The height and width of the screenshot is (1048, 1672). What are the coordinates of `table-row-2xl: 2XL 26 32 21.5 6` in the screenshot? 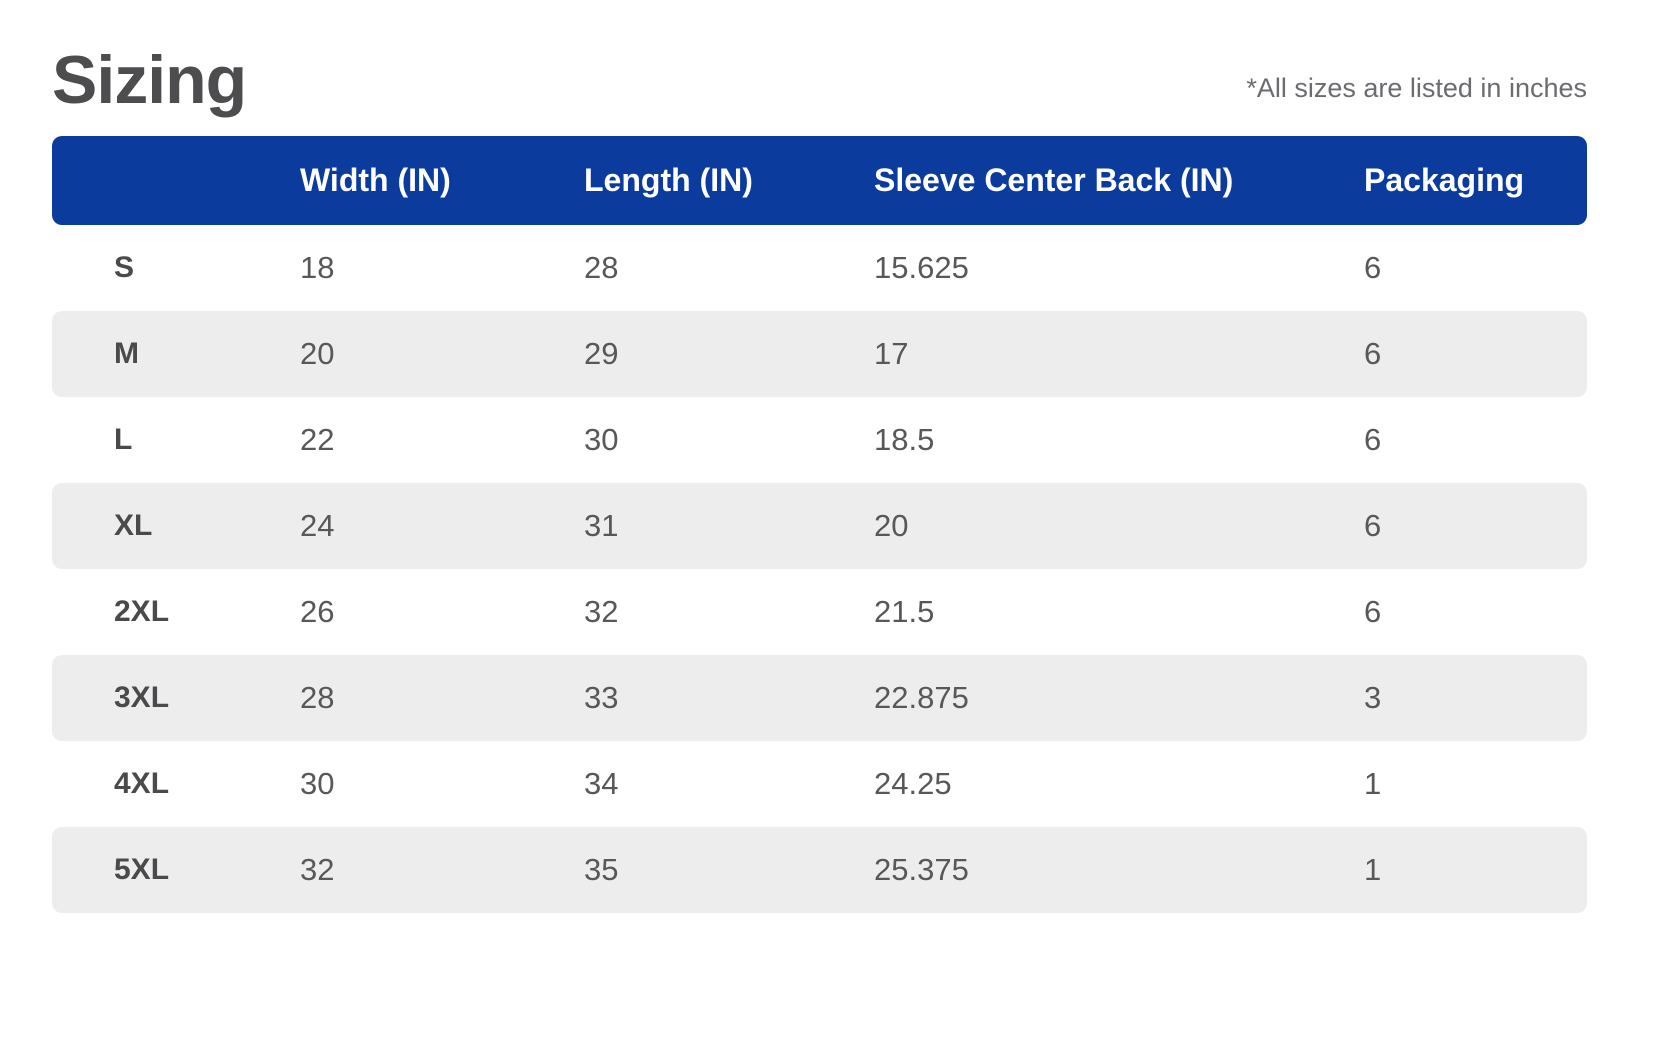 It's located at (819, 612).